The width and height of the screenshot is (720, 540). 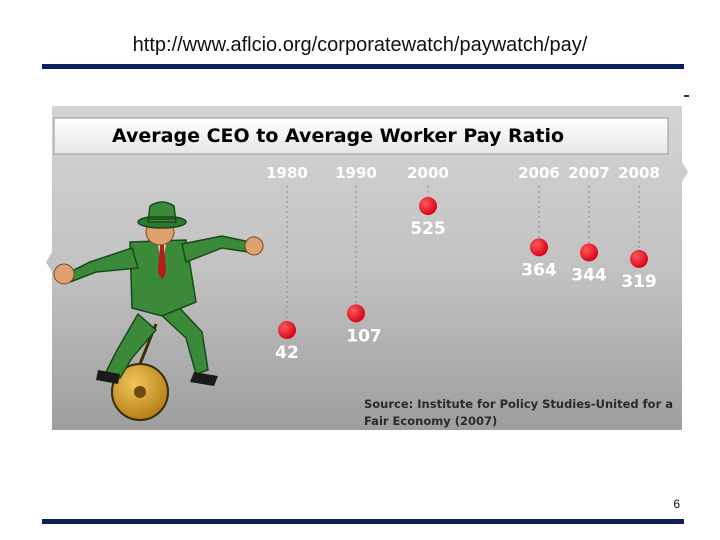 I want to click on value-label-2006: 364, so click(x=539, y=270).